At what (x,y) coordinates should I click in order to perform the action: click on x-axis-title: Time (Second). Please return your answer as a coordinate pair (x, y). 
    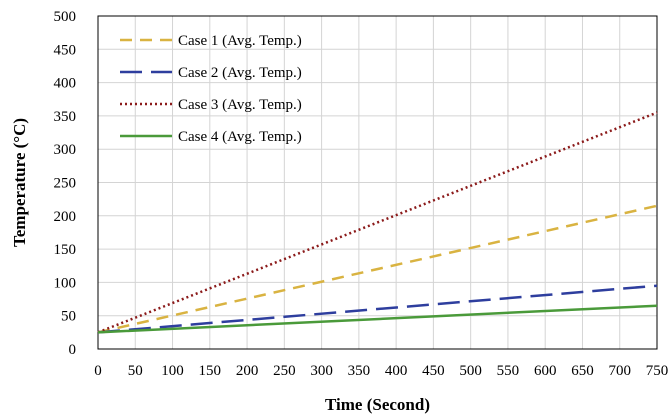
    Looking at the image, I should click on (377, 404).